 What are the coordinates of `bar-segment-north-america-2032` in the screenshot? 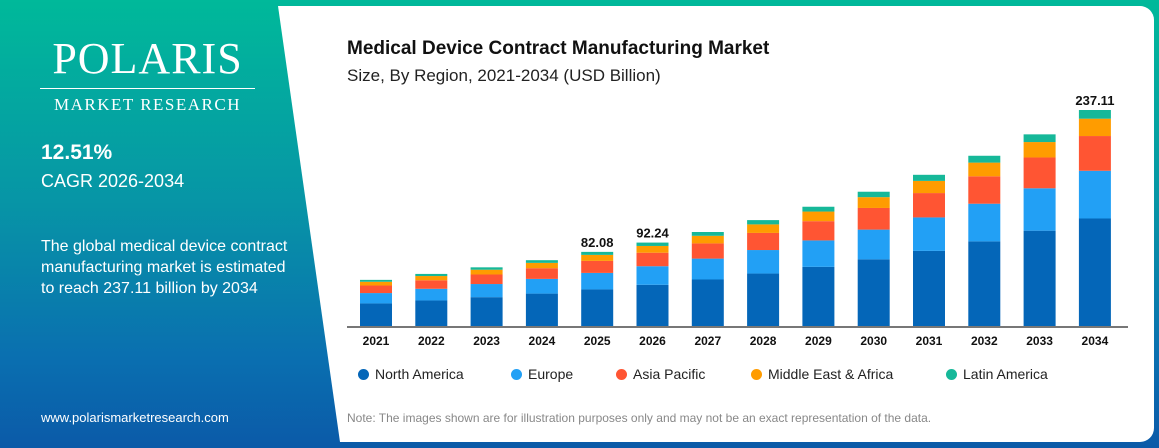 It's located at (984, 284).